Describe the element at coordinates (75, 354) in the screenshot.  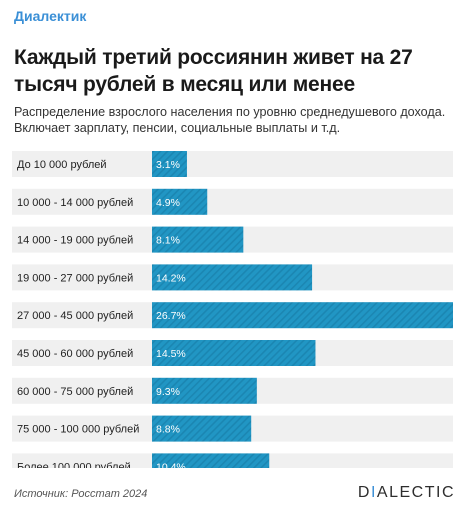
I see `category-label: 45 000 - 60 000 рублей` at that location.